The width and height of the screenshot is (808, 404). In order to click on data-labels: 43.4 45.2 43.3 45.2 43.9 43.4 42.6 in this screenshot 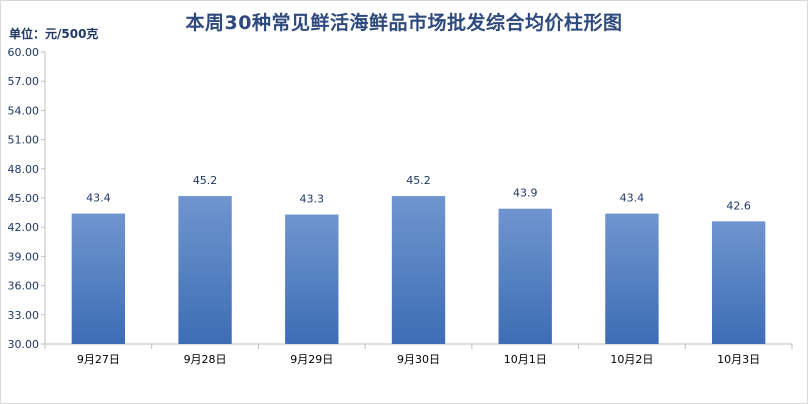, I will do `click(418, 193)`.